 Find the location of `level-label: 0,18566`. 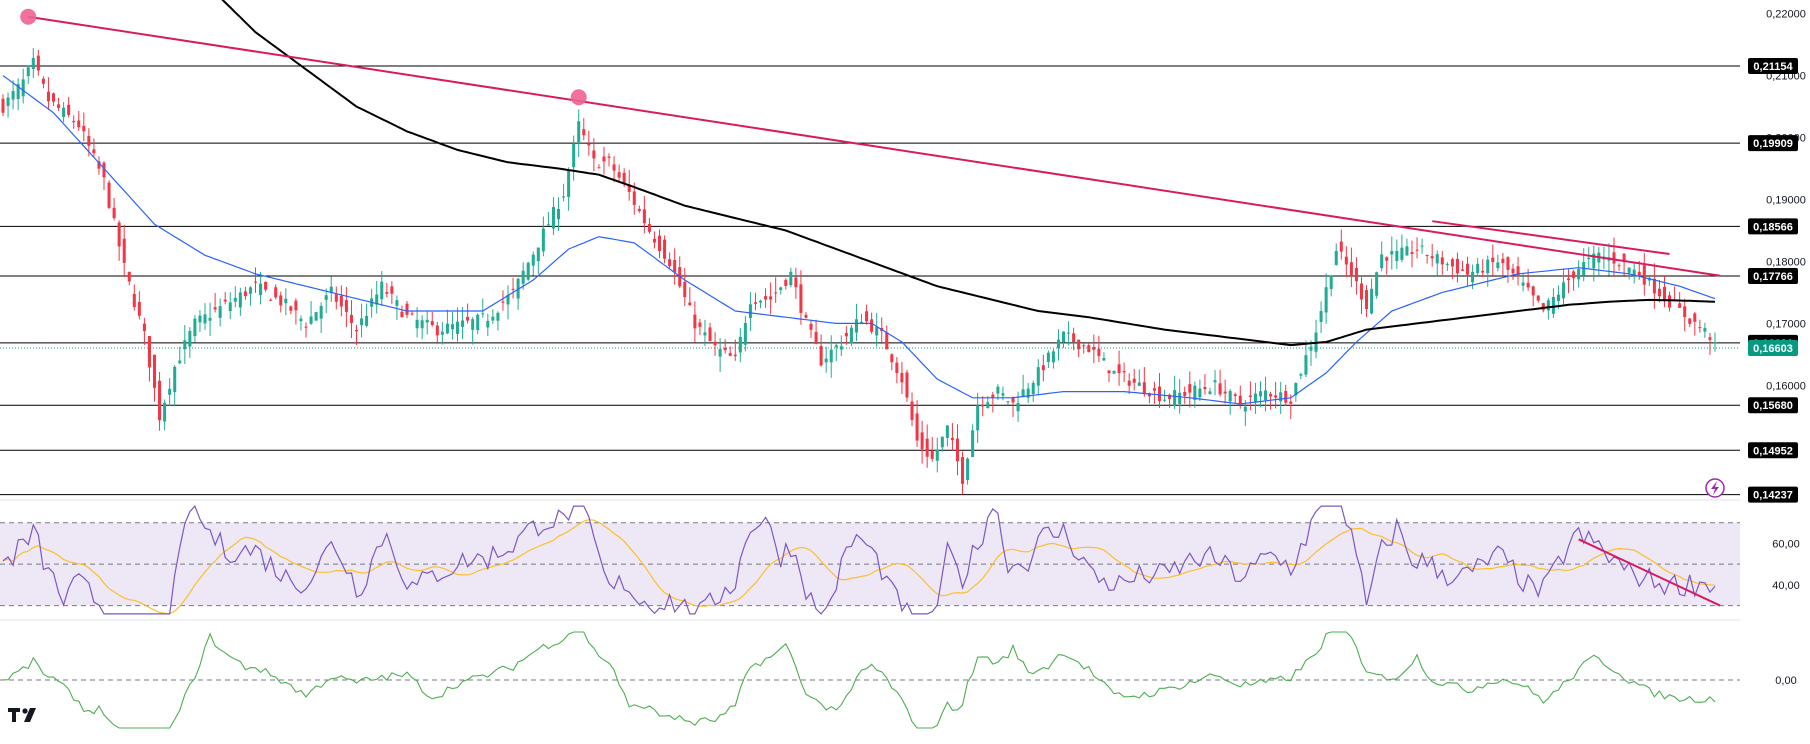

level-label: 0,18566 is located at coordinates (1773, 227).